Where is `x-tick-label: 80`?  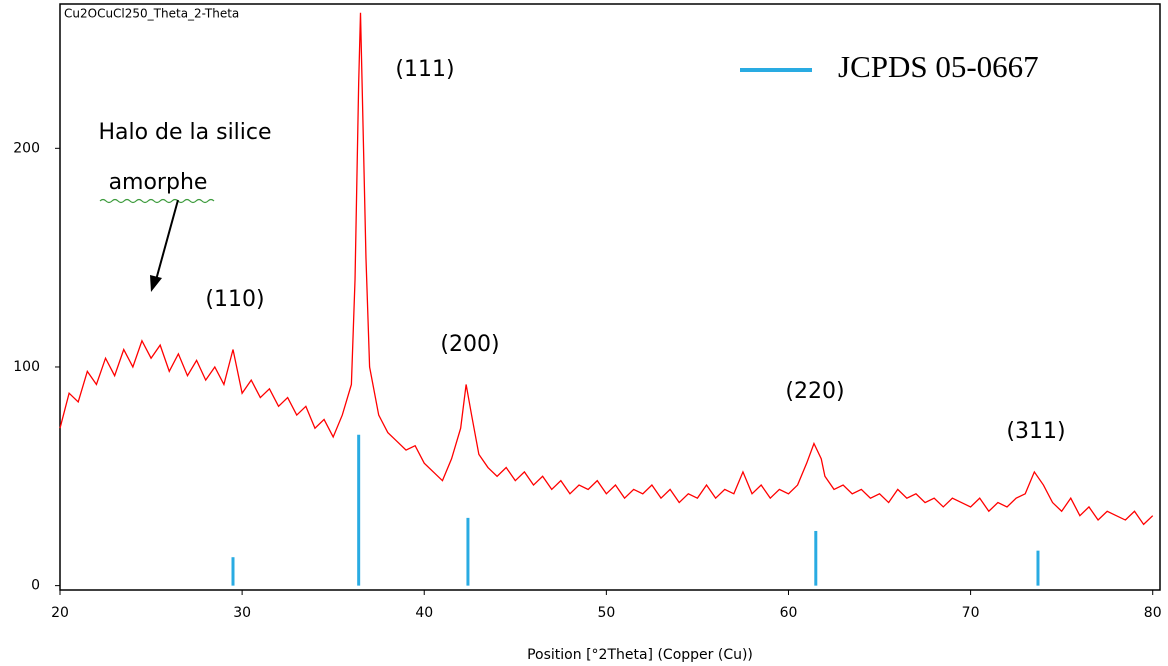 x-tick-label: 80 is located at coordinates (1153, 613).